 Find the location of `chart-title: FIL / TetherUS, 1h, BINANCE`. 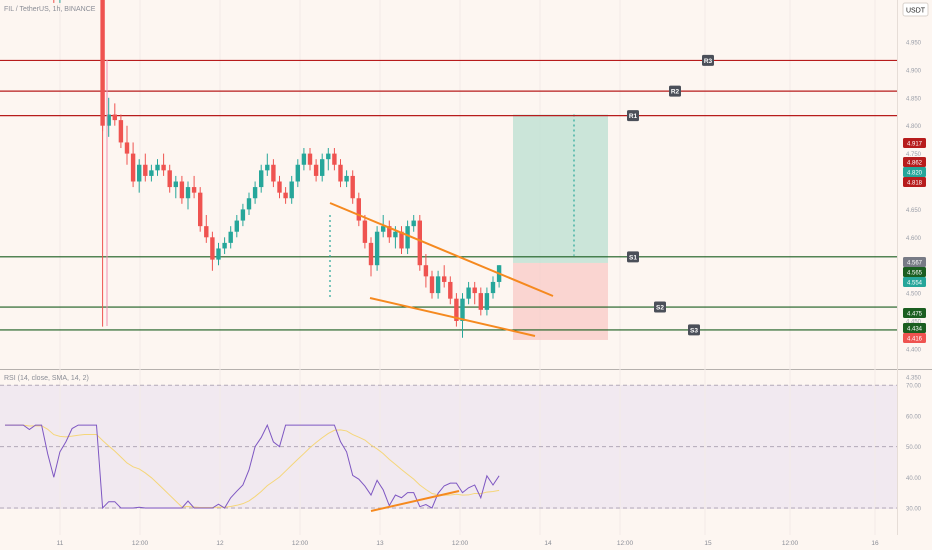

chart-title: FIL / TetherUS, 1h, BINANCE is located at coordinates (50, 9).